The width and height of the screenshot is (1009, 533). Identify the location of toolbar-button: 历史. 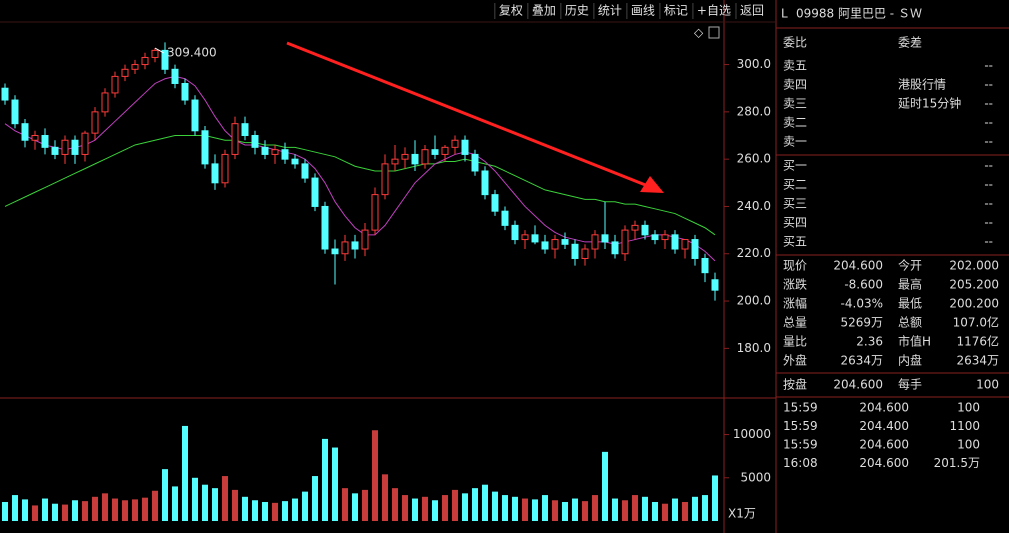
(577, 11).